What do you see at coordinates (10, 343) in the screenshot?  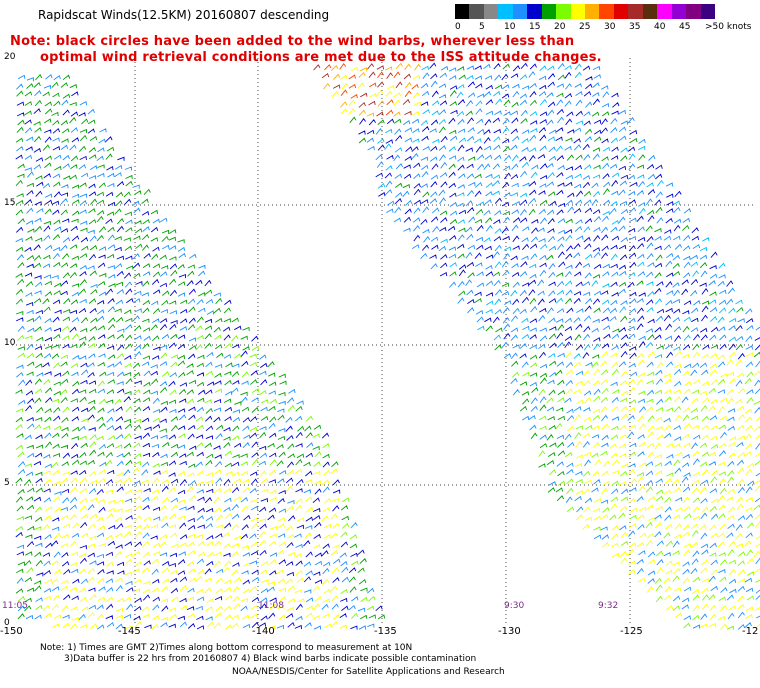 I see `latitude-label: 10` at bounding box center [10, 343].